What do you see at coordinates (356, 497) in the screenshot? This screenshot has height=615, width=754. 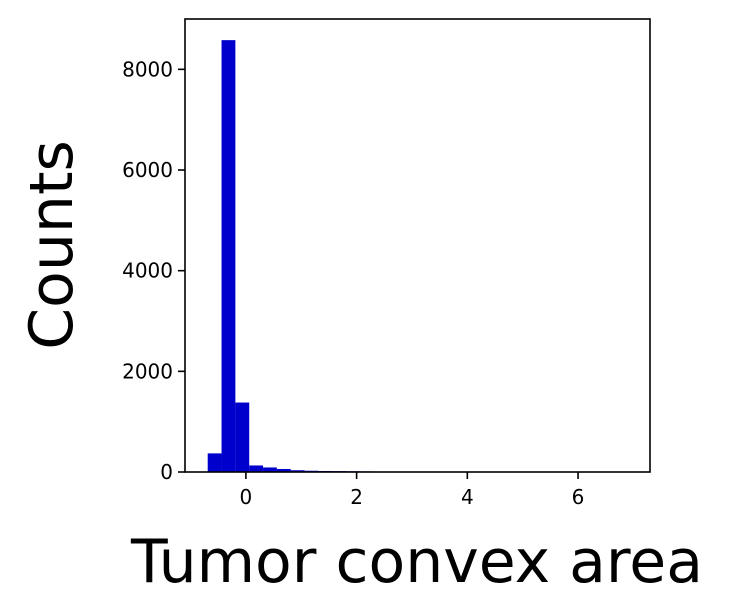 I see `x-tick-label: 2` at bounding box center [356, 497].